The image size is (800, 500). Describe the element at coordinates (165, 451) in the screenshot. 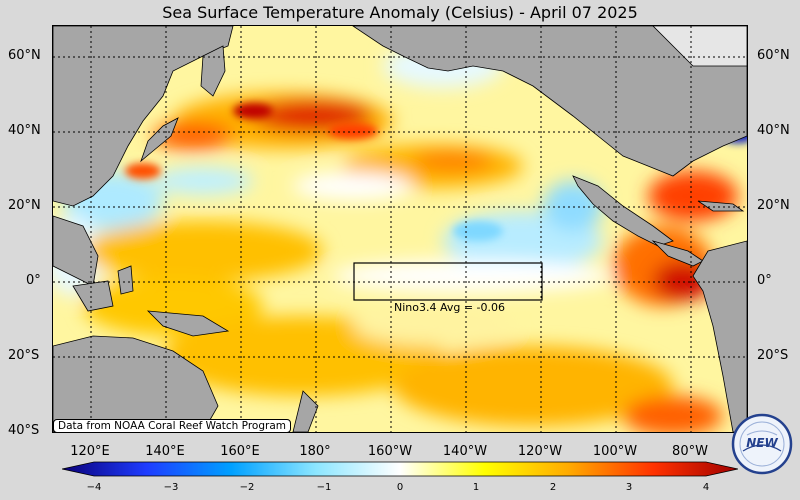

I see `lon-label-140e: 140°E` at that location.